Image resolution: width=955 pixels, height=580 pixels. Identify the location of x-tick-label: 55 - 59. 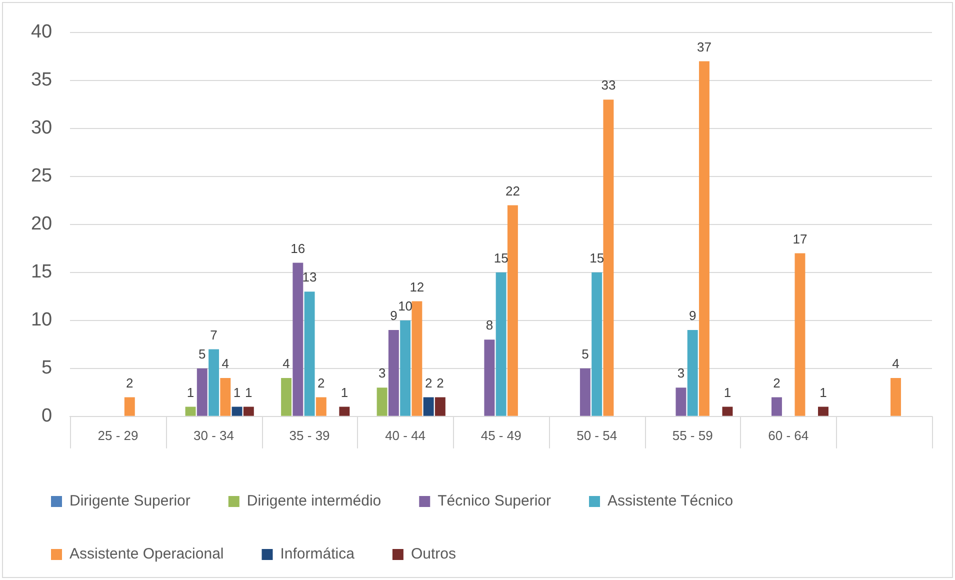
(692, 435).